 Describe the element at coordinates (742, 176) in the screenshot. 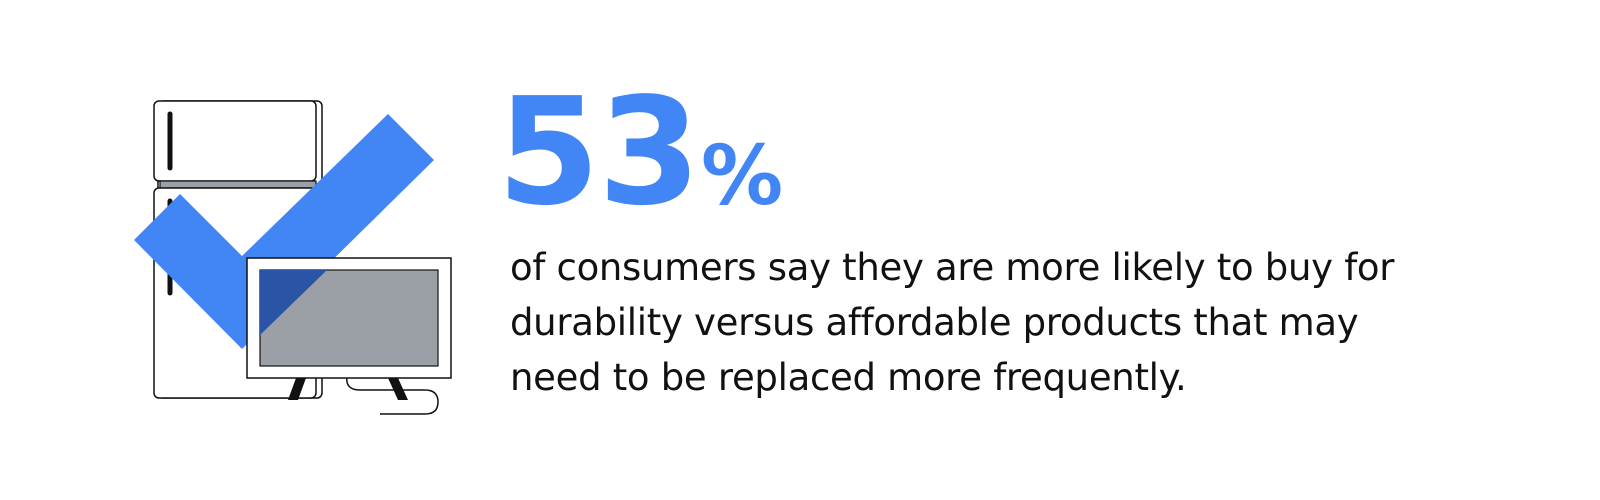

I see `stat-percent-sign: %` at that location.